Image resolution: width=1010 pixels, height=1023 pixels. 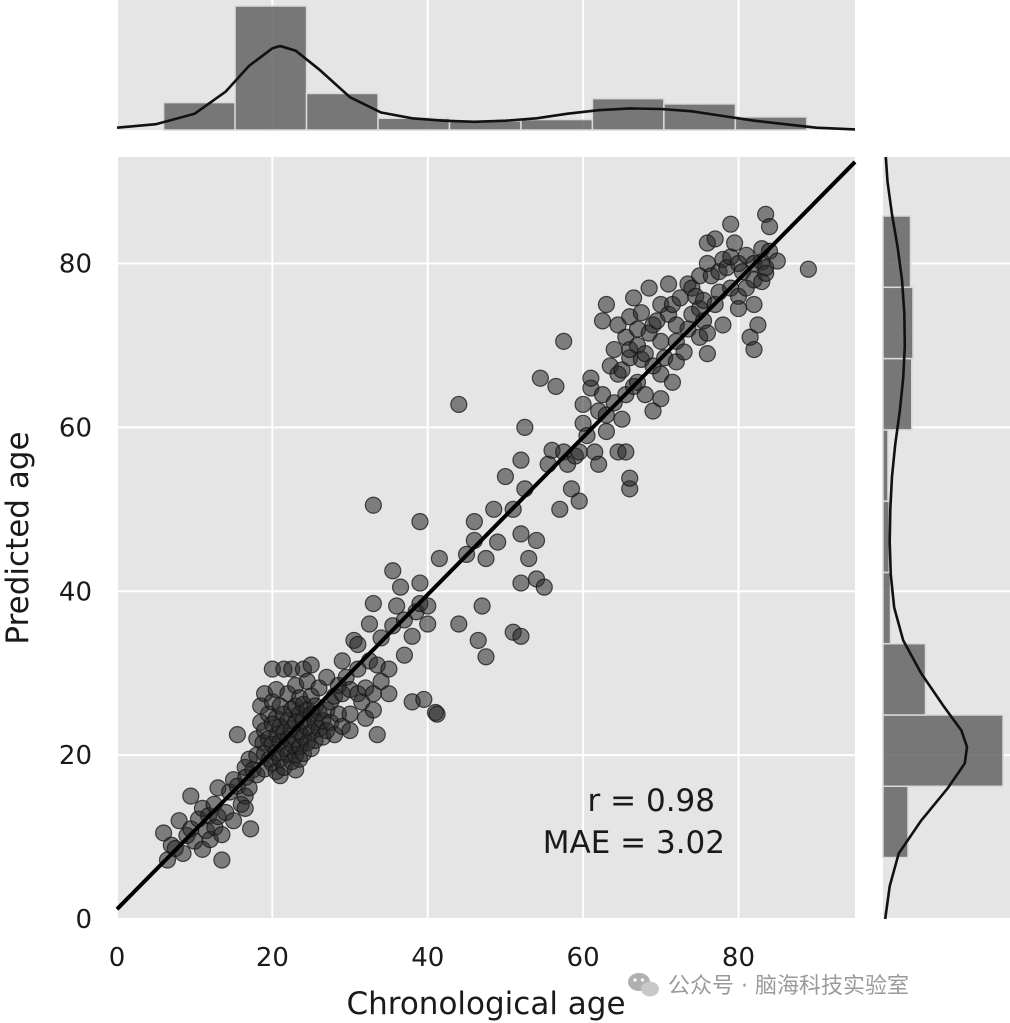 I want to click on watermark-text: 公众号 · 脑海科技实验室, so click(x=788, y=986).